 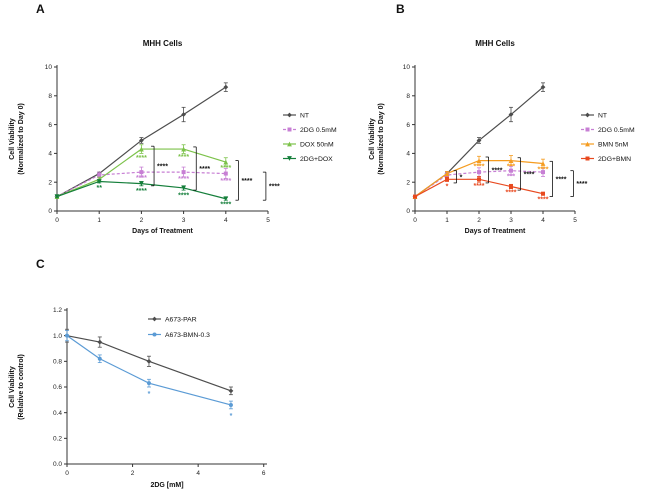 What do you see at coordinates (166, 485) in the screenshot?
I see `svg-text: 2DG [mM]` at bounding box center [166, 485].